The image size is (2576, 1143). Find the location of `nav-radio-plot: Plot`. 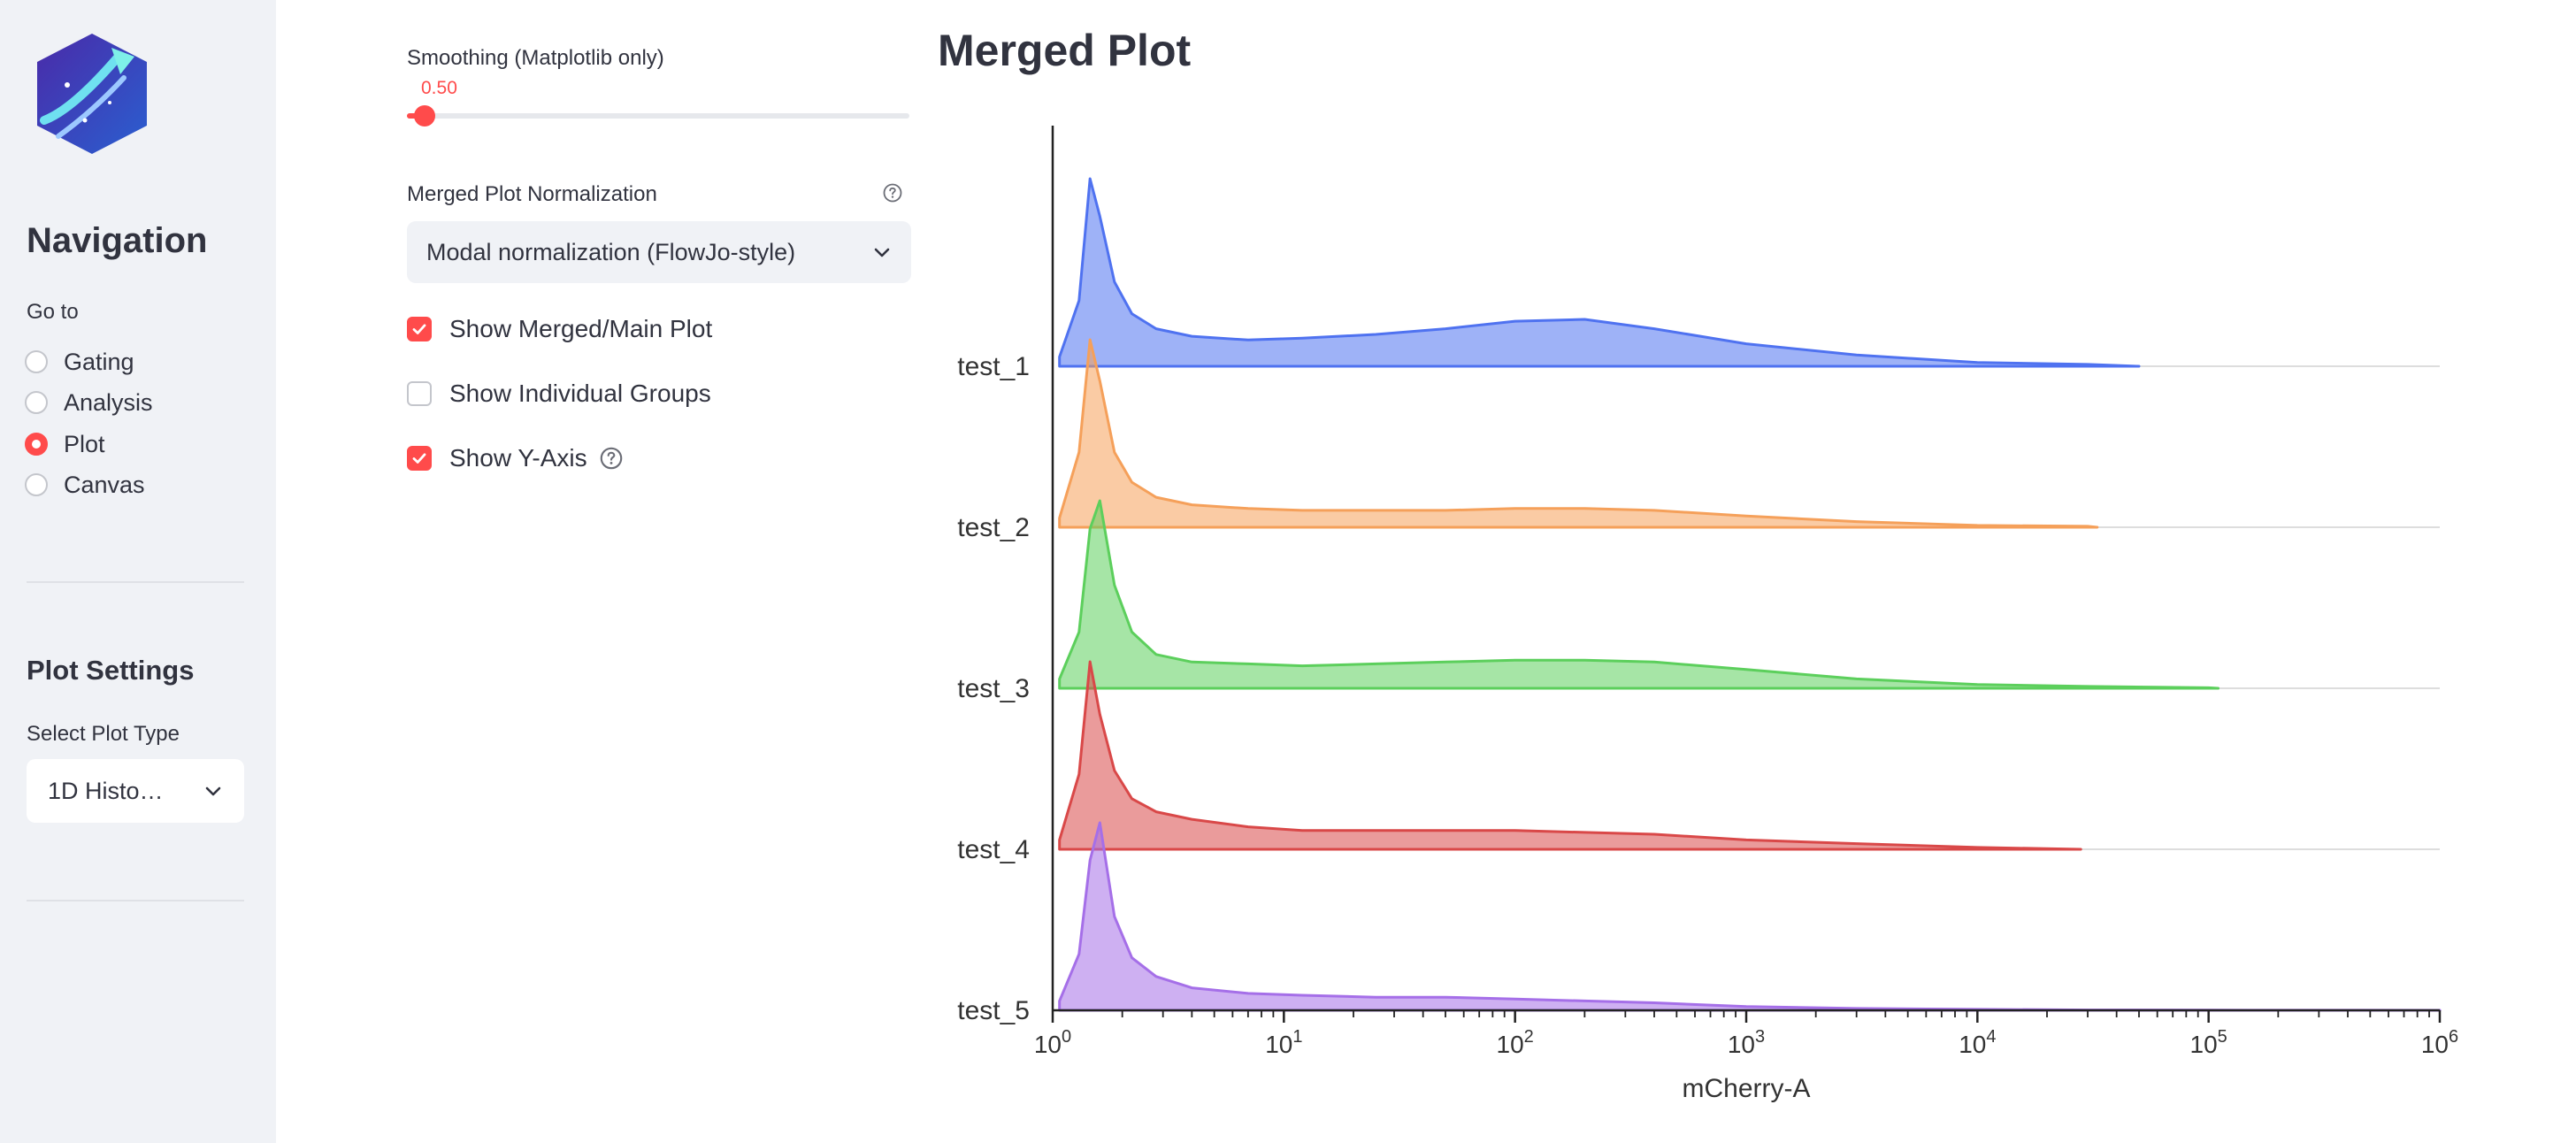

nav-radio-plot: Plot is located at coordinates (65, 444).